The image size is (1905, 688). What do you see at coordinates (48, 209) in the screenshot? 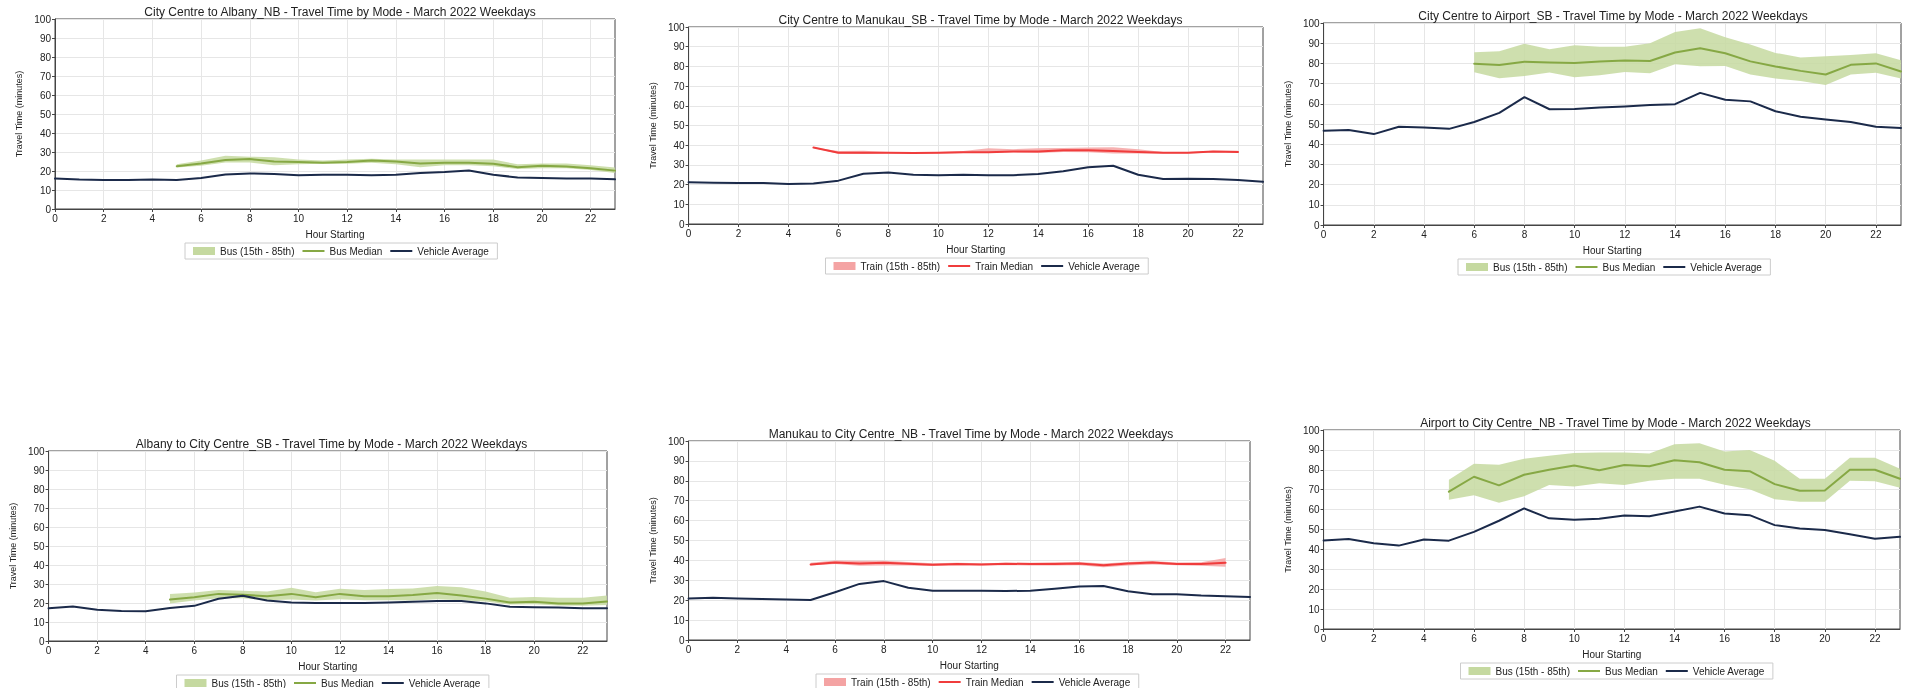
I see `y-tick-label: 0` at bounding box center [48, 209].